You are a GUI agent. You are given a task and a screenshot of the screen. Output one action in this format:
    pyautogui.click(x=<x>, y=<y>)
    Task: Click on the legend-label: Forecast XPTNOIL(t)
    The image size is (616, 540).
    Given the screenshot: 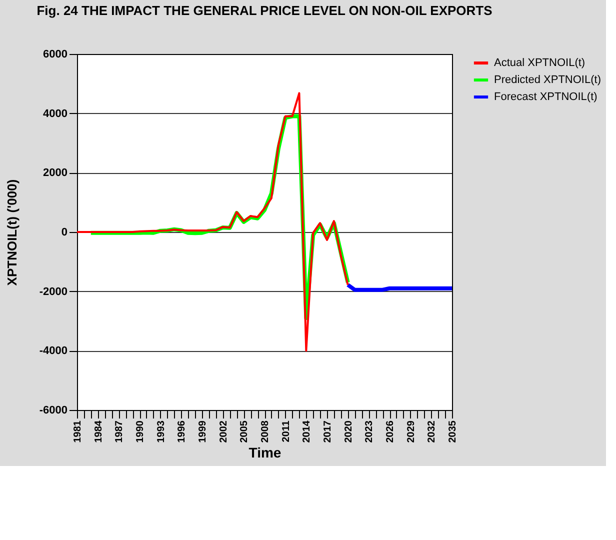 What is the action you would take?
    pyautogui.click(x=546, y=97)
    